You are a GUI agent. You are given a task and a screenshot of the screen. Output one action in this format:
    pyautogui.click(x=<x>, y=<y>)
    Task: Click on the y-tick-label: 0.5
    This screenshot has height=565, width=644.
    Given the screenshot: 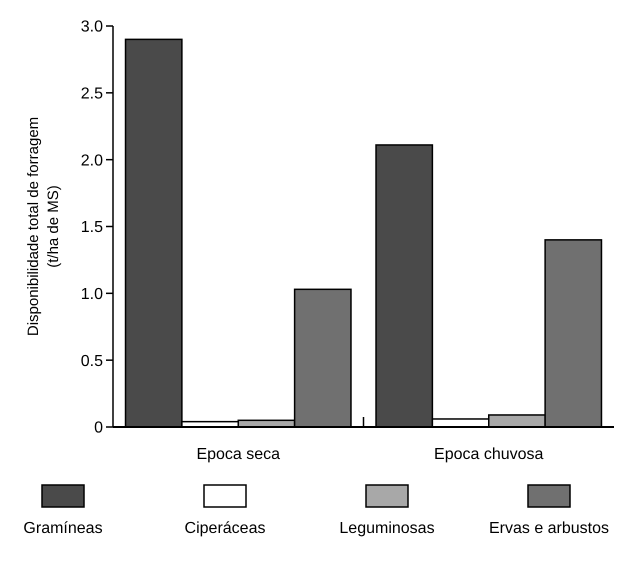 What is the action you would take?
    pyautogui.click(x=92, y=361)
    